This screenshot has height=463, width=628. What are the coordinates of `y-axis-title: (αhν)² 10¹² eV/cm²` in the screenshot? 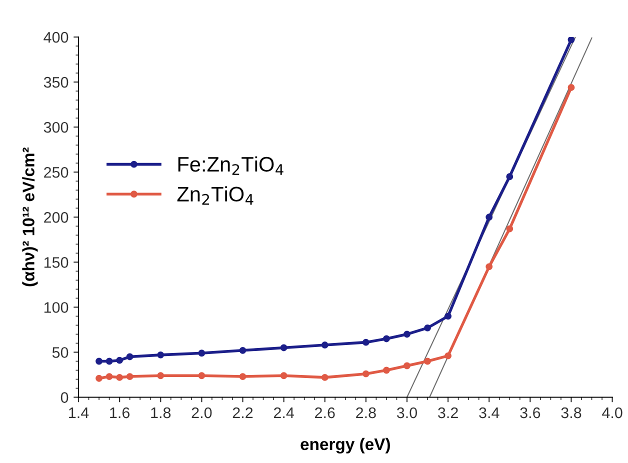 It's located at (30, 217).